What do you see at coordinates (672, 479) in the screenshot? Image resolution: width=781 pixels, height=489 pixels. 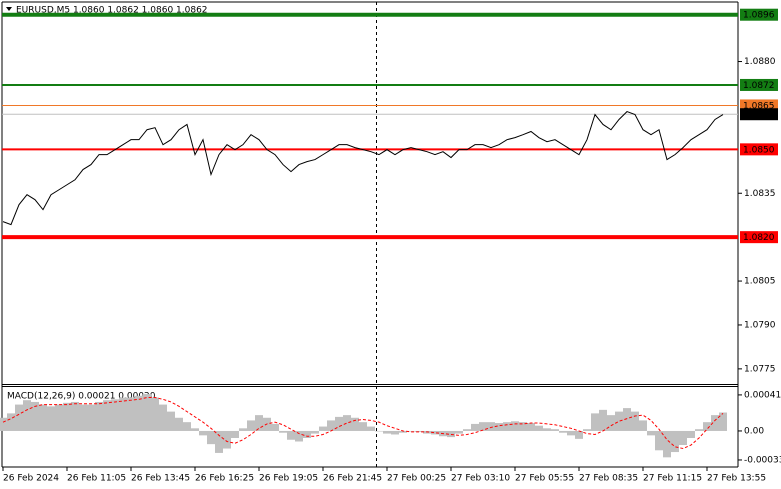 I see `x-tick-label: 27 Feb 11:15` at bounding box center [672, 479].